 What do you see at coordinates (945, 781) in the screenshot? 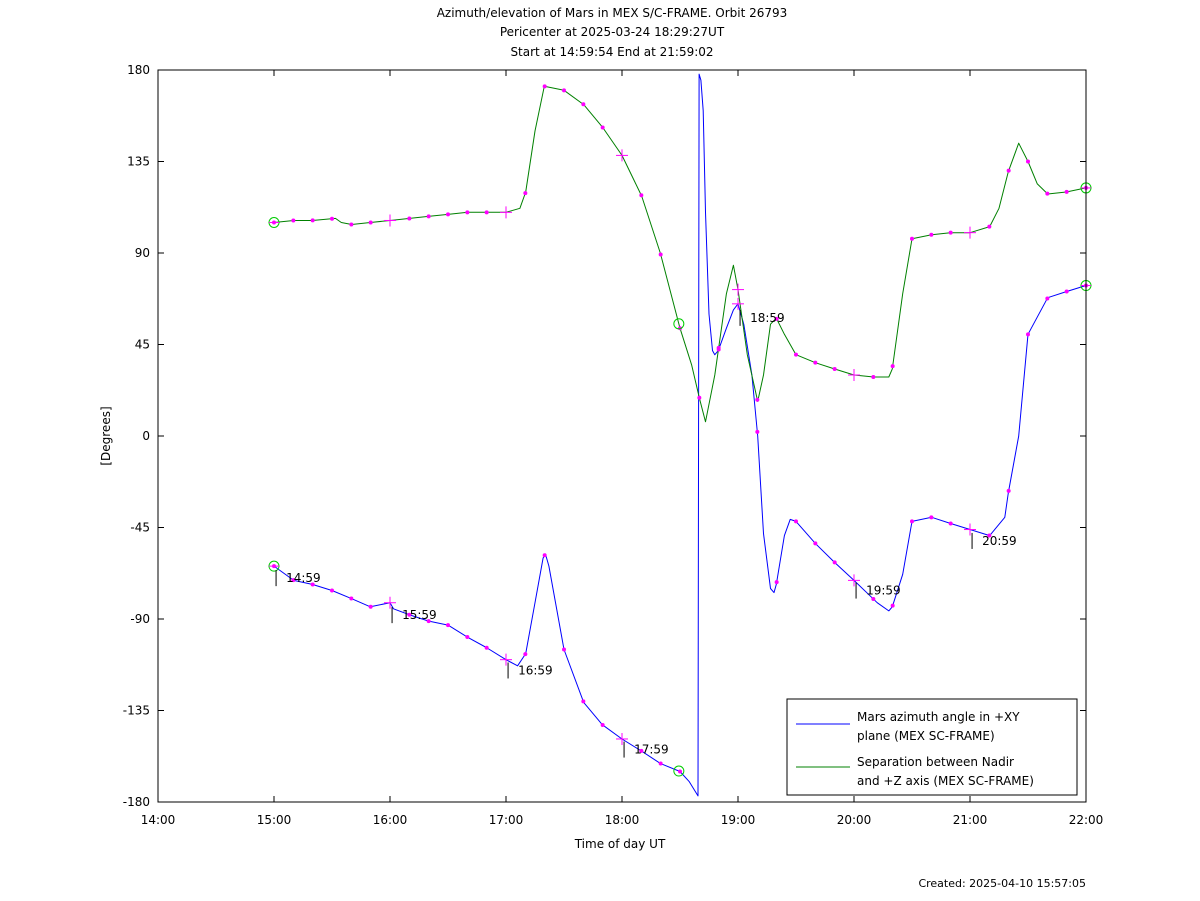
I see `legend-label-separation-line-2: and +Z axis (MEX SC-FRAME)` at bounding box center [945, 781].